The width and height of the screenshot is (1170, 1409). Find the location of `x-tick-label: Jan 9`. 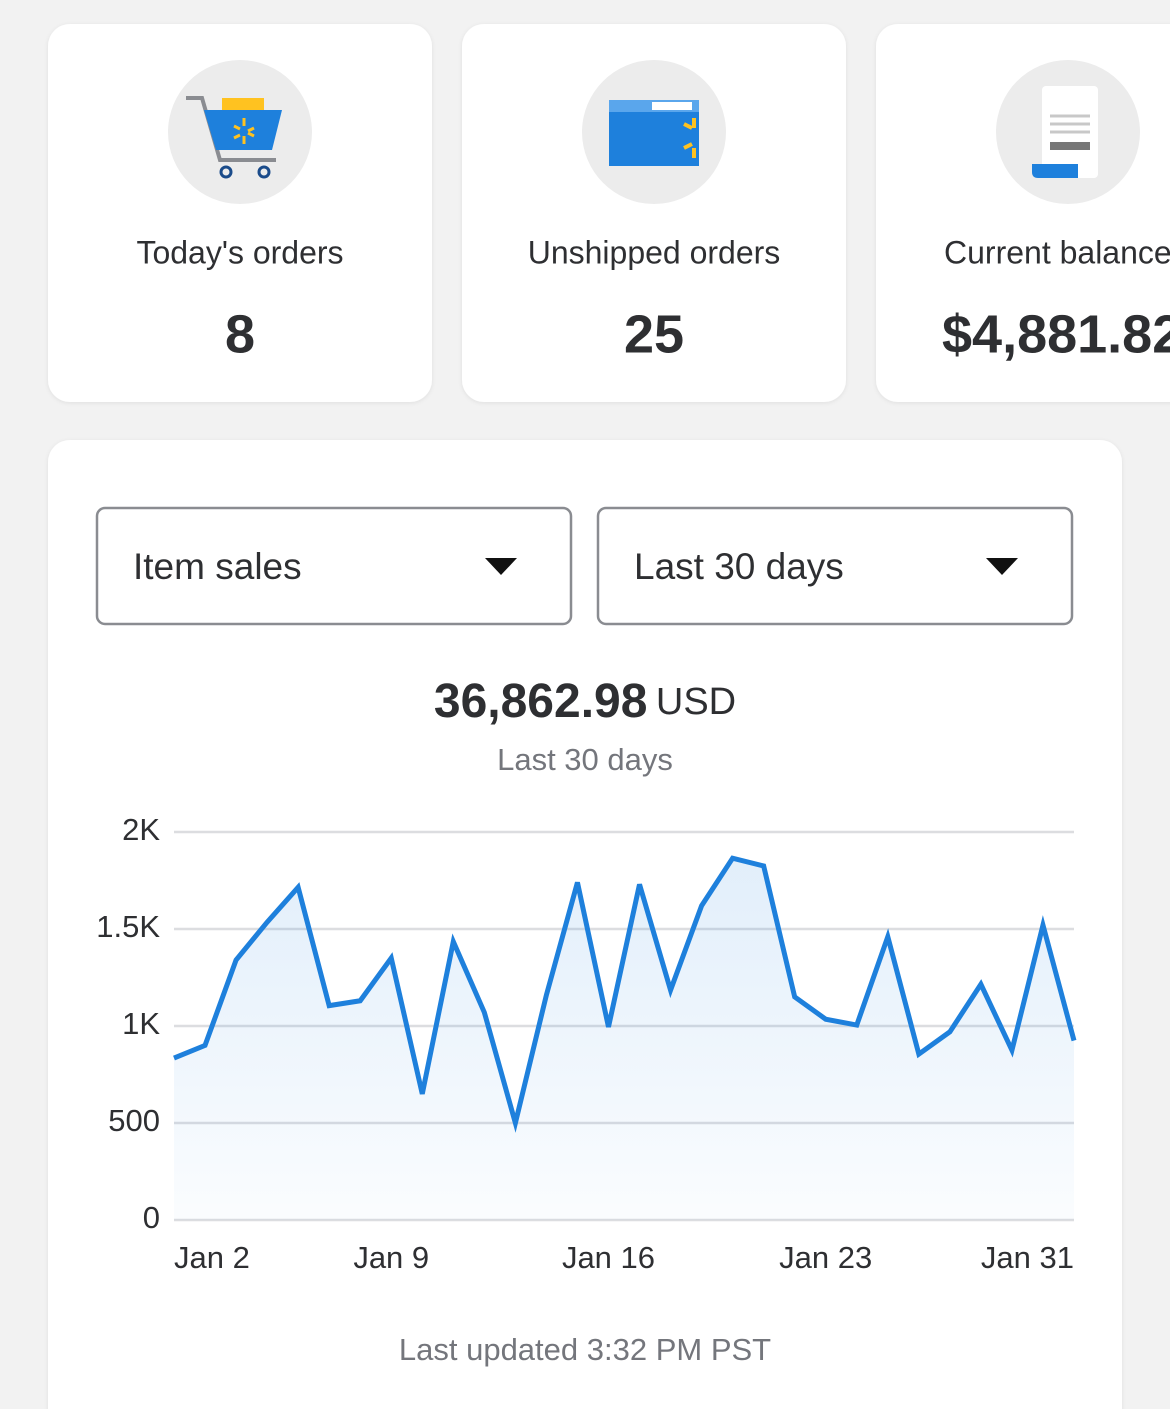

x-tick-label: Jan 9 is located at coordinates (391, 1257).